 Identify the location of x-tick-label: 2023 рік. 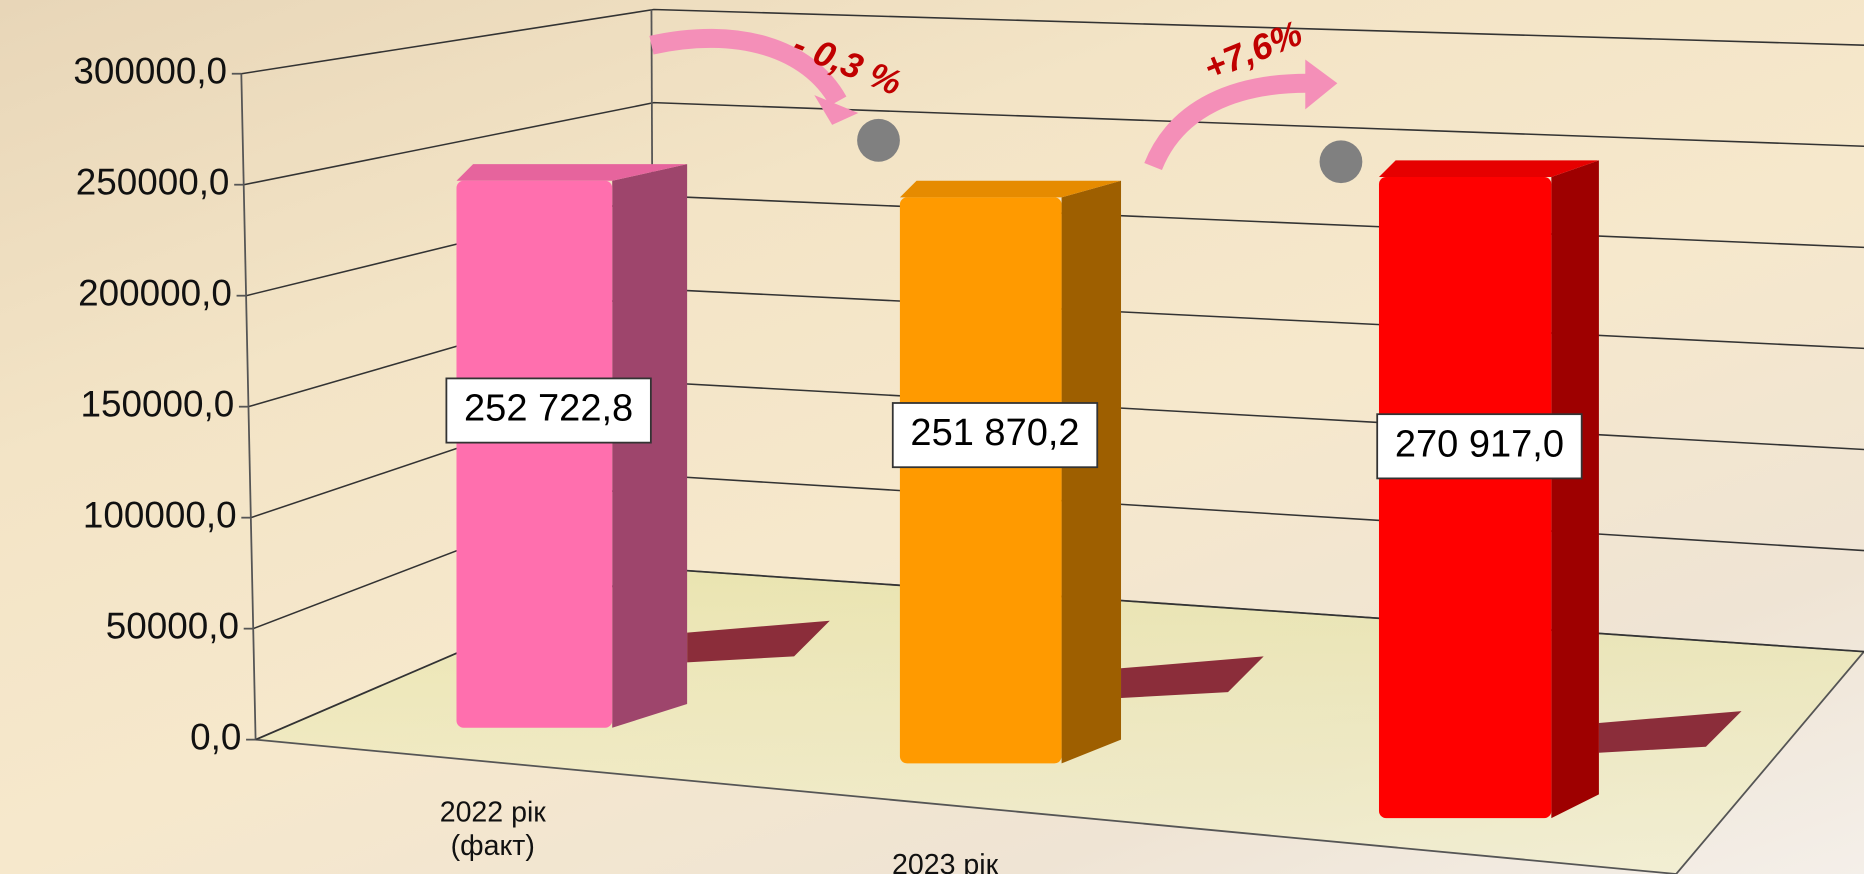
(945, 861).